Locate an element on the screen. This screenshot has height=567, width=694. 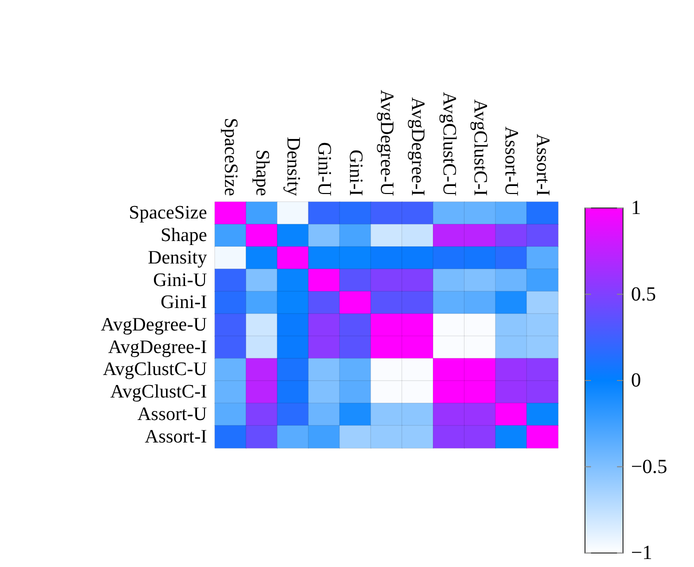
x-tick-label: AvgClustC-I is located at coordinates (480, 147).